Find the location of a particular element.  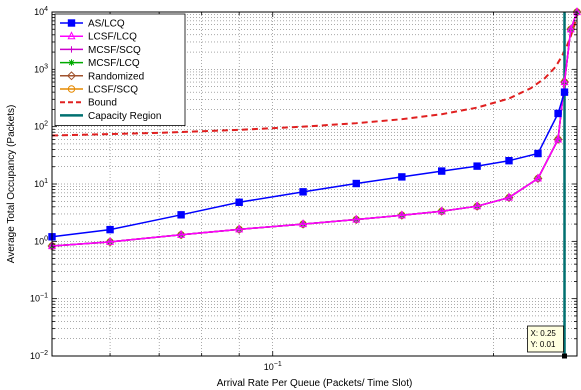

legend-entry-bound: Bound is located at coordinates (88, 103).